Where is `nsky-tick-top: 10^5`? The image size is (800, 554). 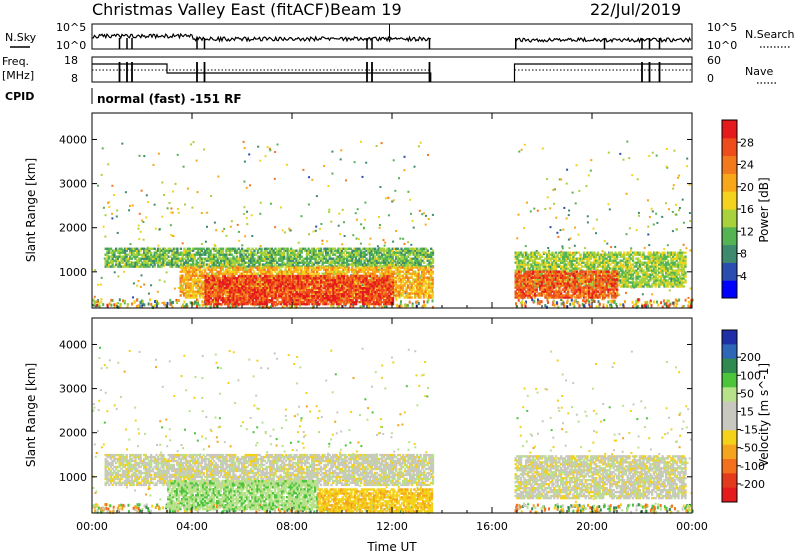 nsky-tick-top: 10^5 is located at coordinates (71, 27).